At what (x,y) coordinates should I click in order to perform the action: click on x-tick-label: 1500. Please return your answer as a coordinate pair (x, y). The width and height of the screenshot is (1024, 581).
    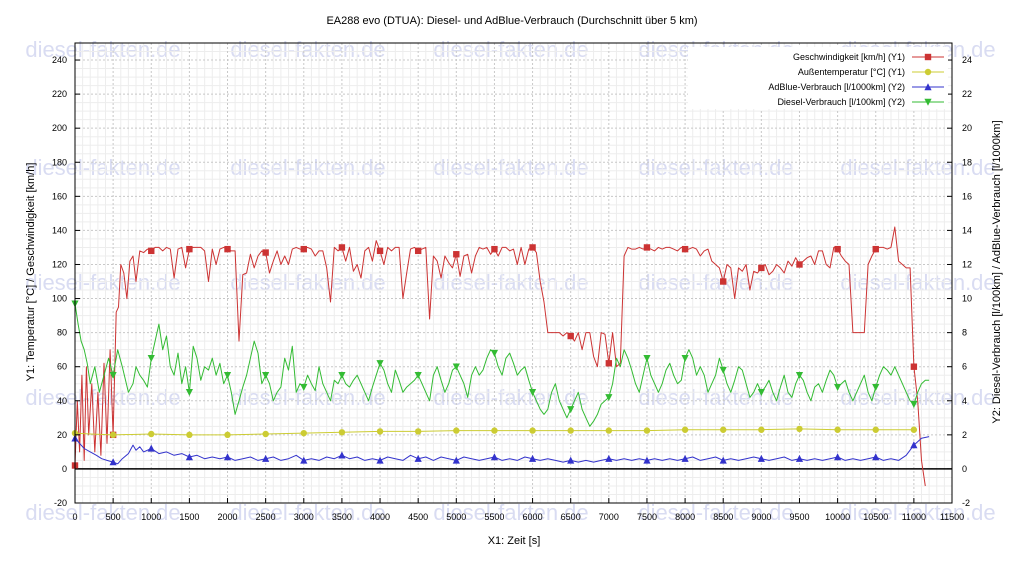
    Looking at the image, I should click on (189, 517).